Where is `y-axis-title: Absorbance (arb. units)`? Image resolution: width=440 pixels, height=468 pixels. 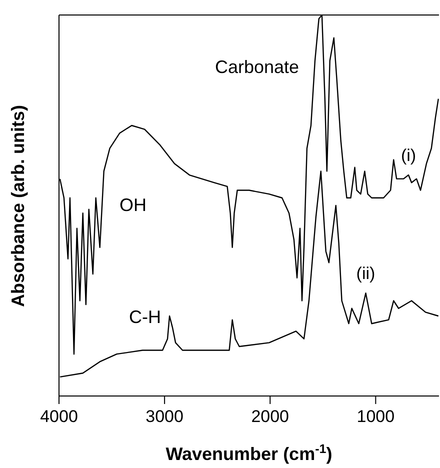
y-axis-title: Absorbance (arb. units) is located at coordinates (18, 206).